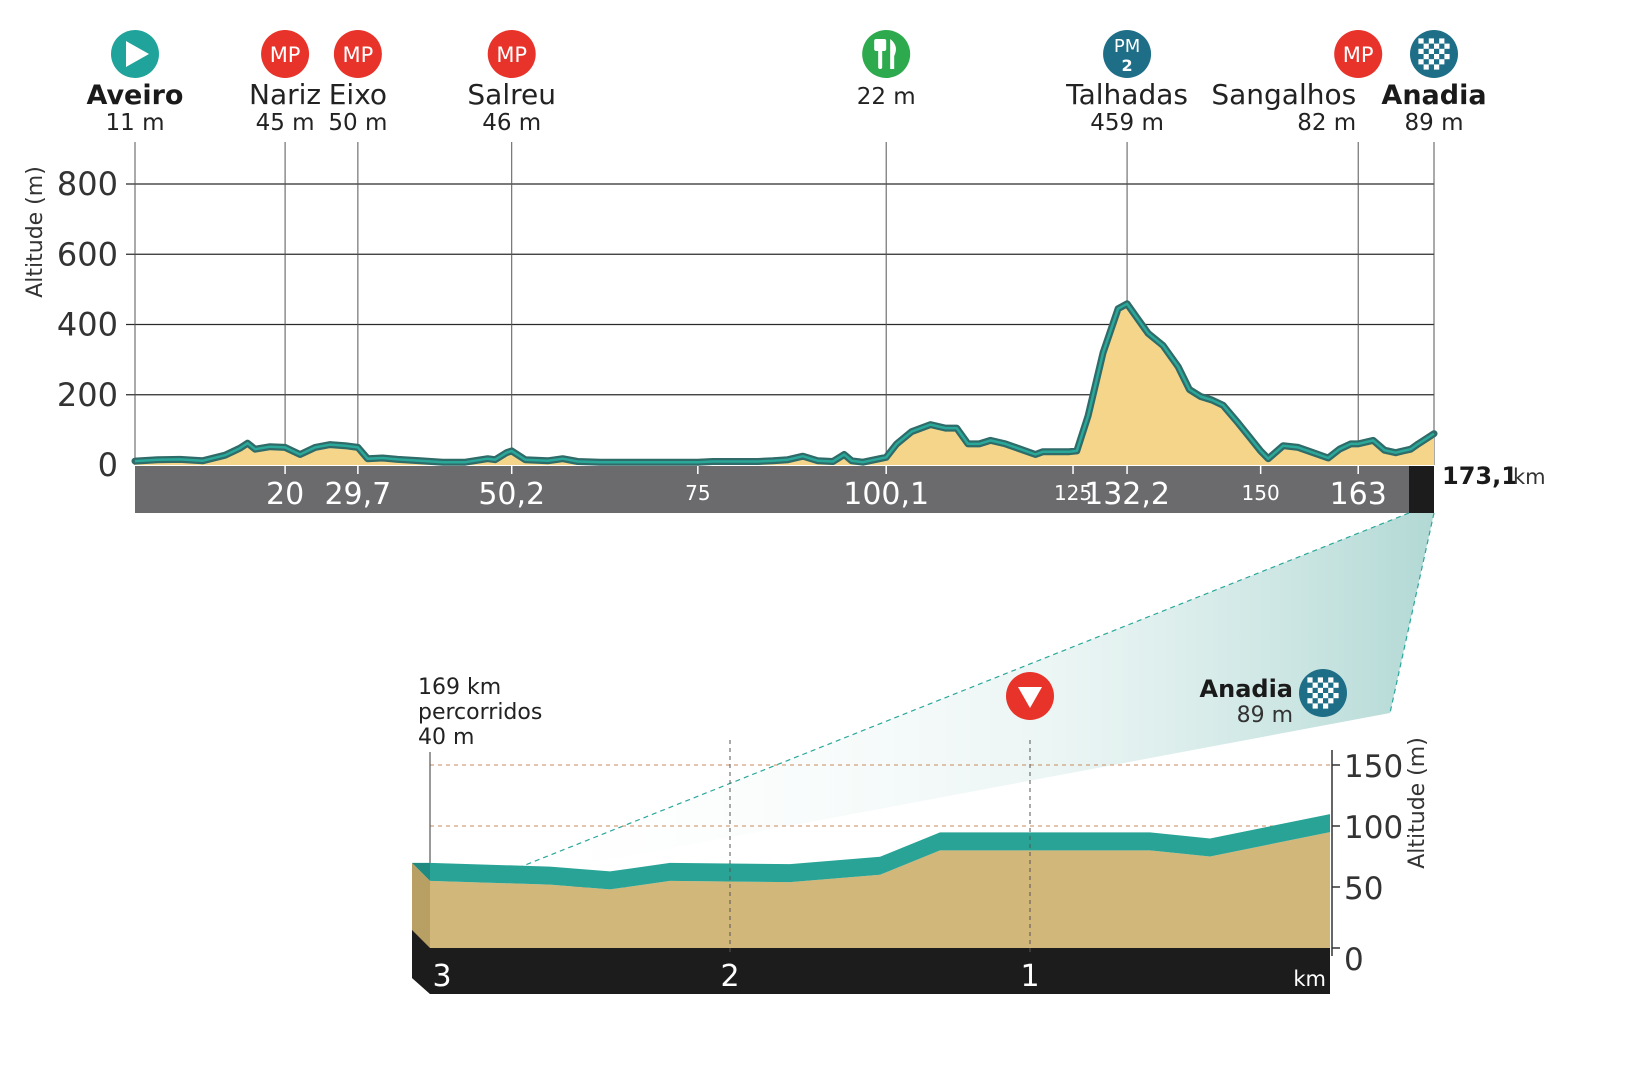  Describe the element at coordinates (511, 123) in the screenshot. I see `marker-altitude: 46 m` at that location.